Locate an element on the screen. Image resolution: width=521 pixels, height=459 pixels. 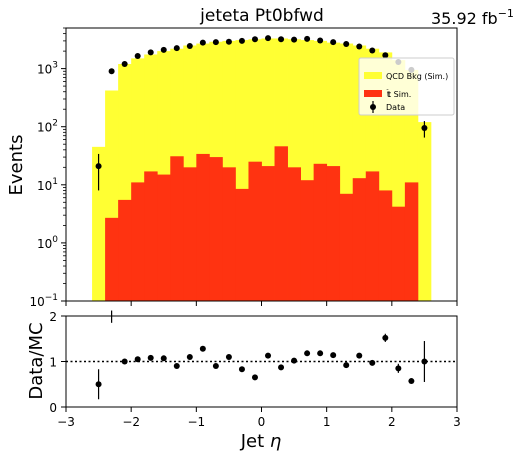
x-tick-label-3: 0 is located at coordinates (262, 422).